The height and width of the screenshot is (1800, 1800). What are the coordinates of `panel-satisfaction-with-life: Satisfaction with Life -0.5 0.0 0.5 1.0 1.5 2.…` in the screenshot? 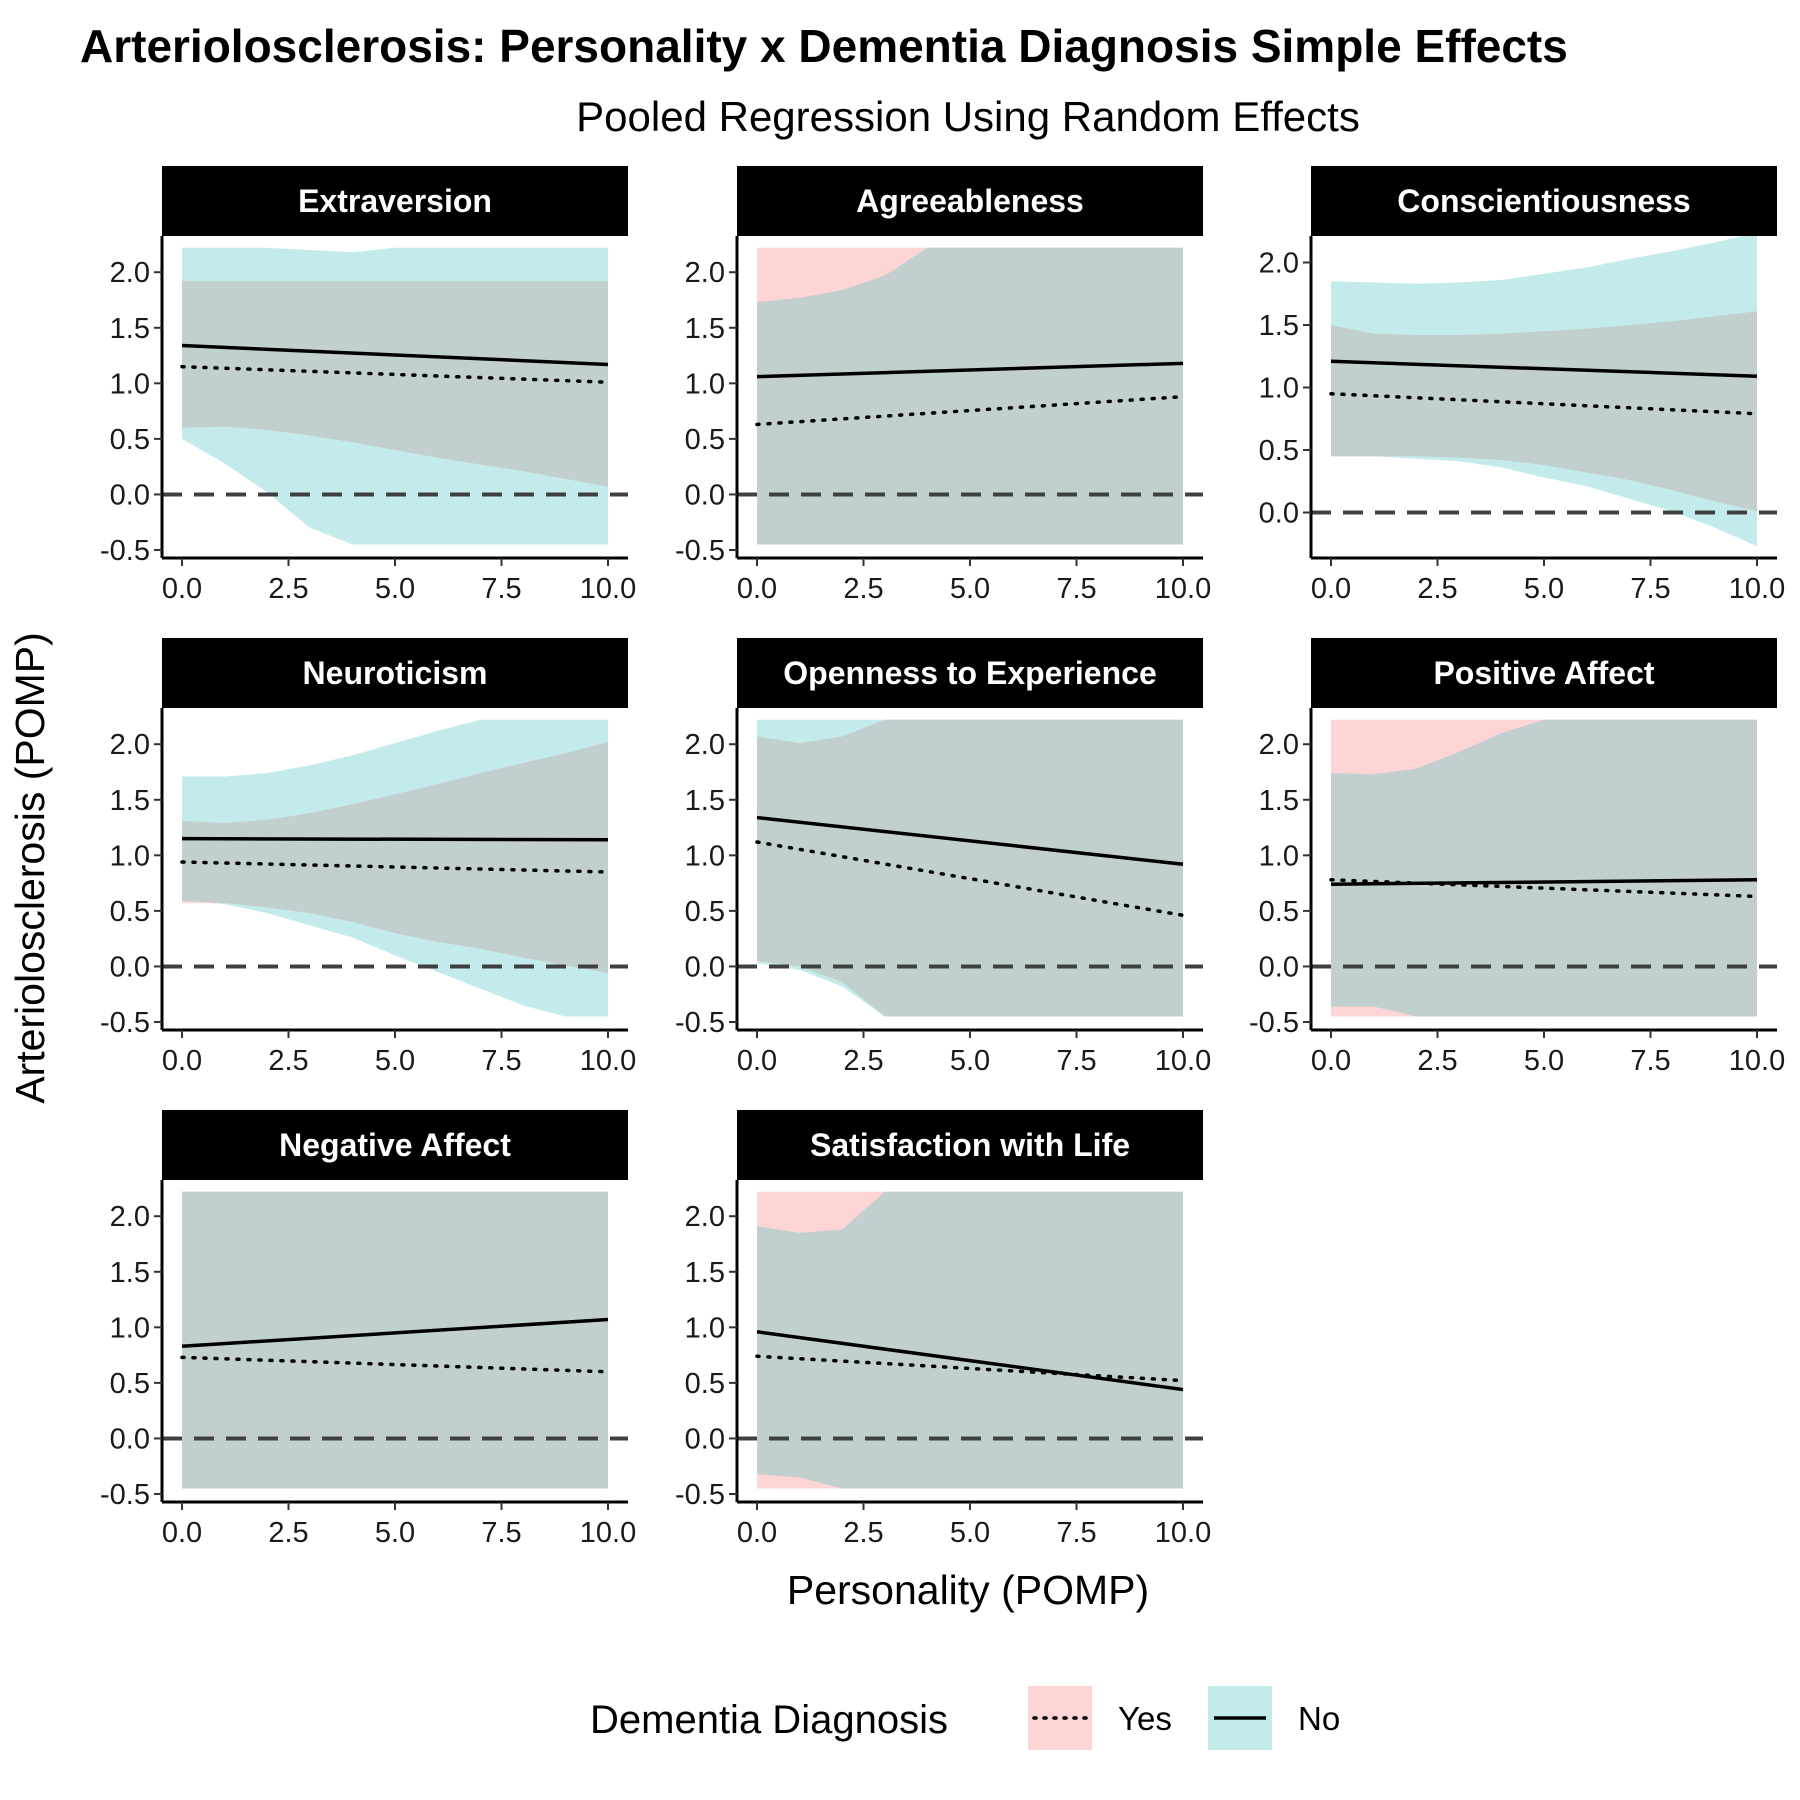 It's located at (943, 1329).